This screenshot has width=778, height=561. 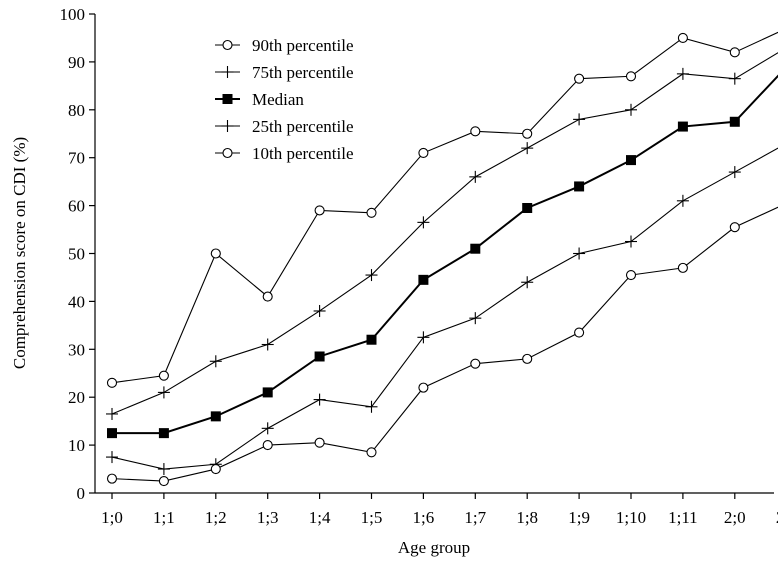 I want to click on legend-label: 10th percentile, so click(x=303, y=153).